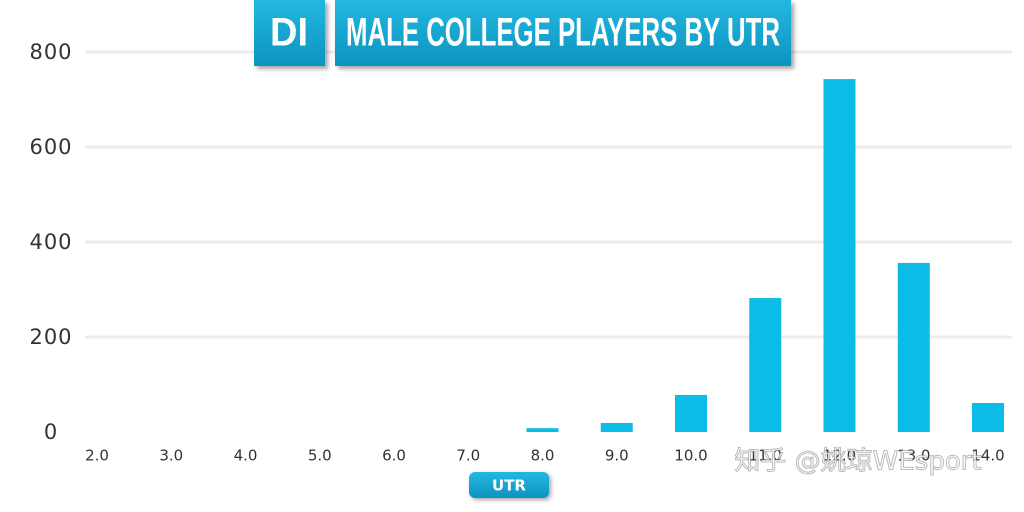  I want to click on watermark: 知乎 @姚琼WEsport, so click(857, 462).